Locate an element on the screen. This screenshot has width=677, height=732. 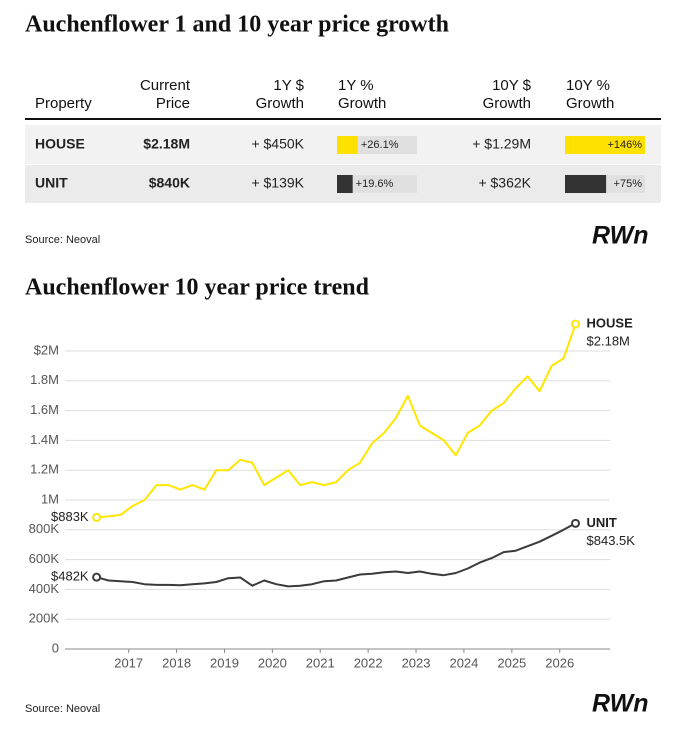
bar-track is located at coordinates (377, 184).